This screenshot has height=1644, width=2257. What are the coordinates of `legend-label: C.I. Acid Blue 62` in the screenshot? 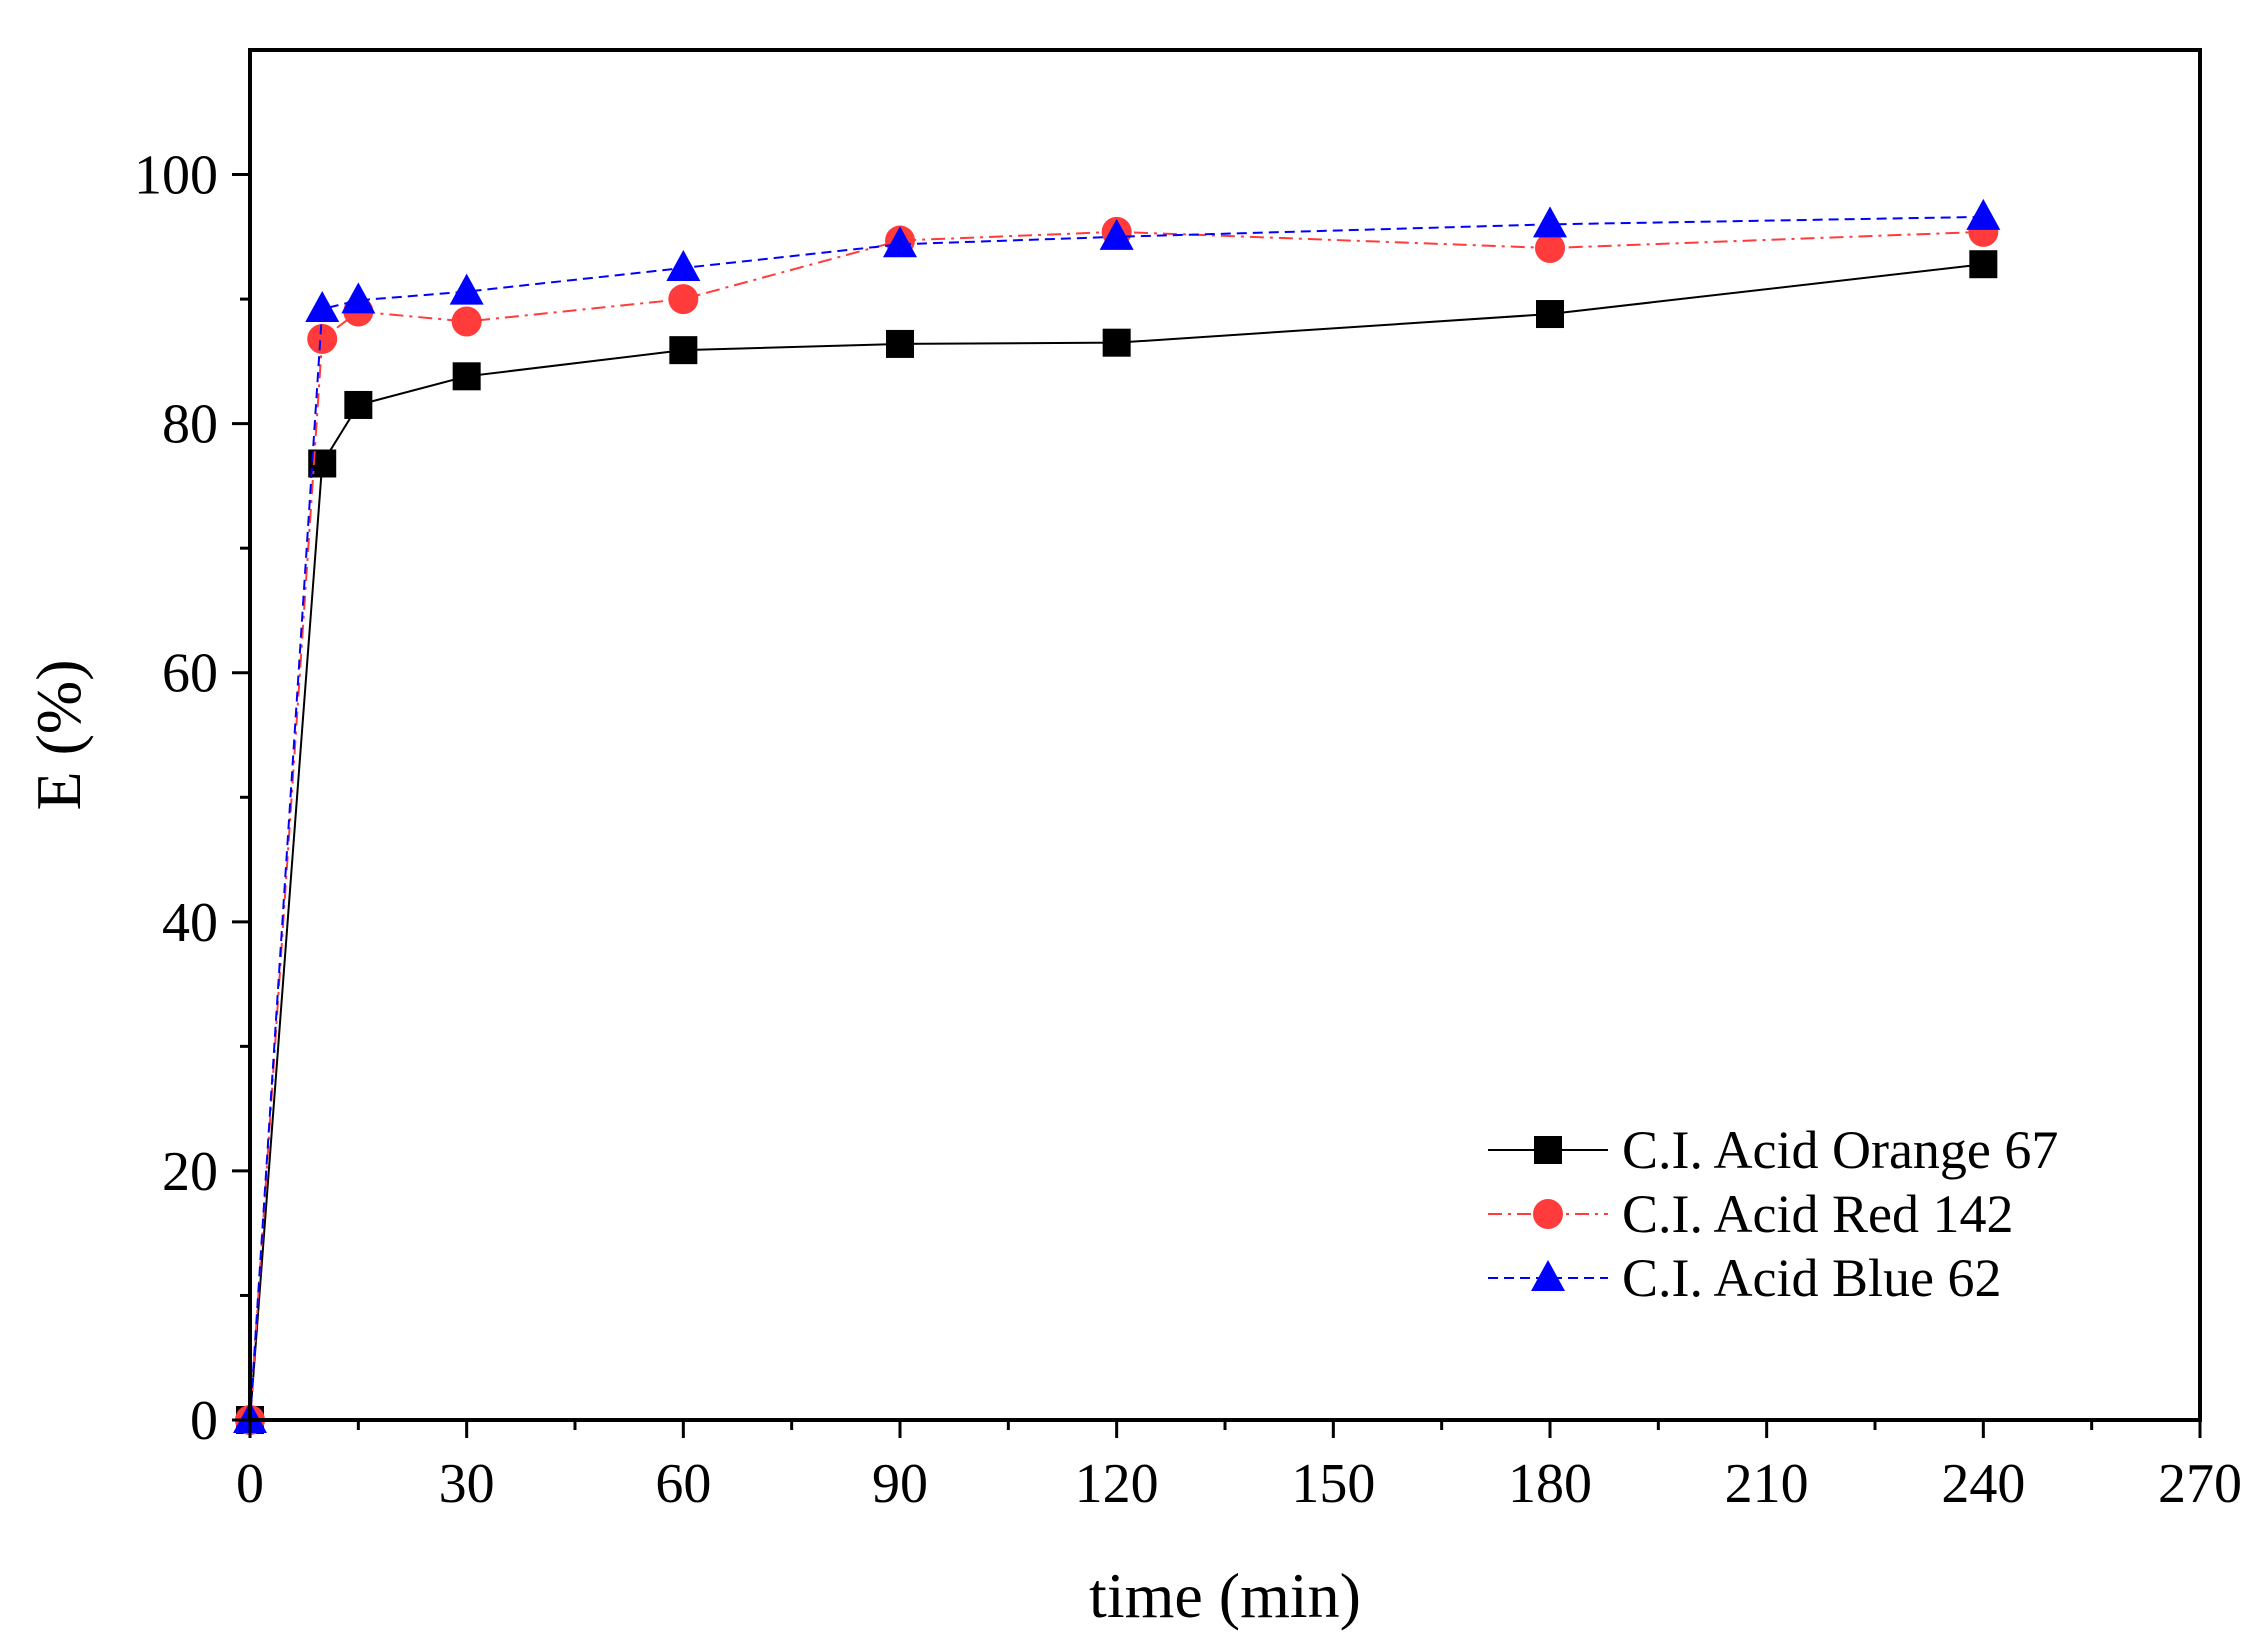 It's located at (1811, 1278).